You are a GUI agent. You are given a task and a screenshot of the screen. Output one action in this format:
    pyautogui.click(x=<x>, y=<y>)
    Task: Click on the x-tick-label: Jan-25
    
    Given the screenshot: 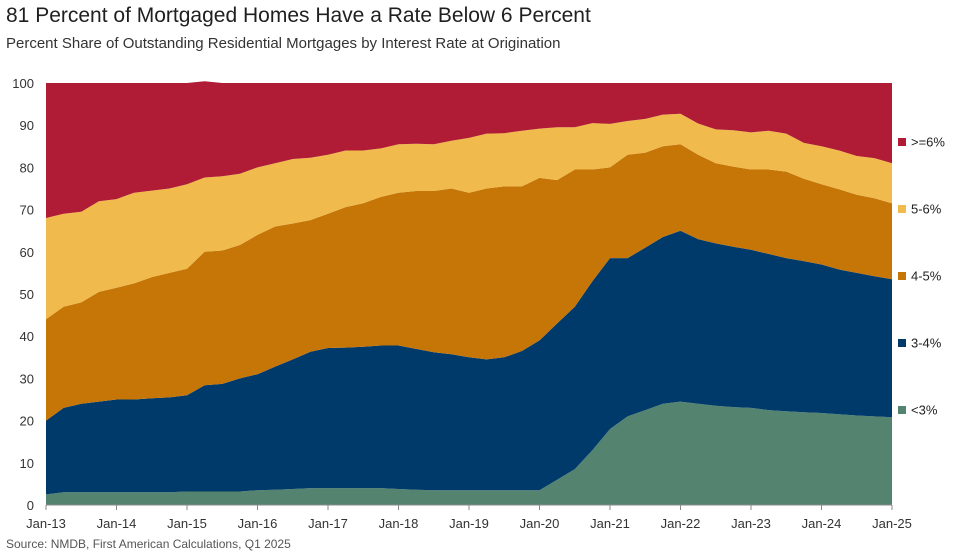 What is the action you would take?
    pyautogui.click(x=892, y=523)
    